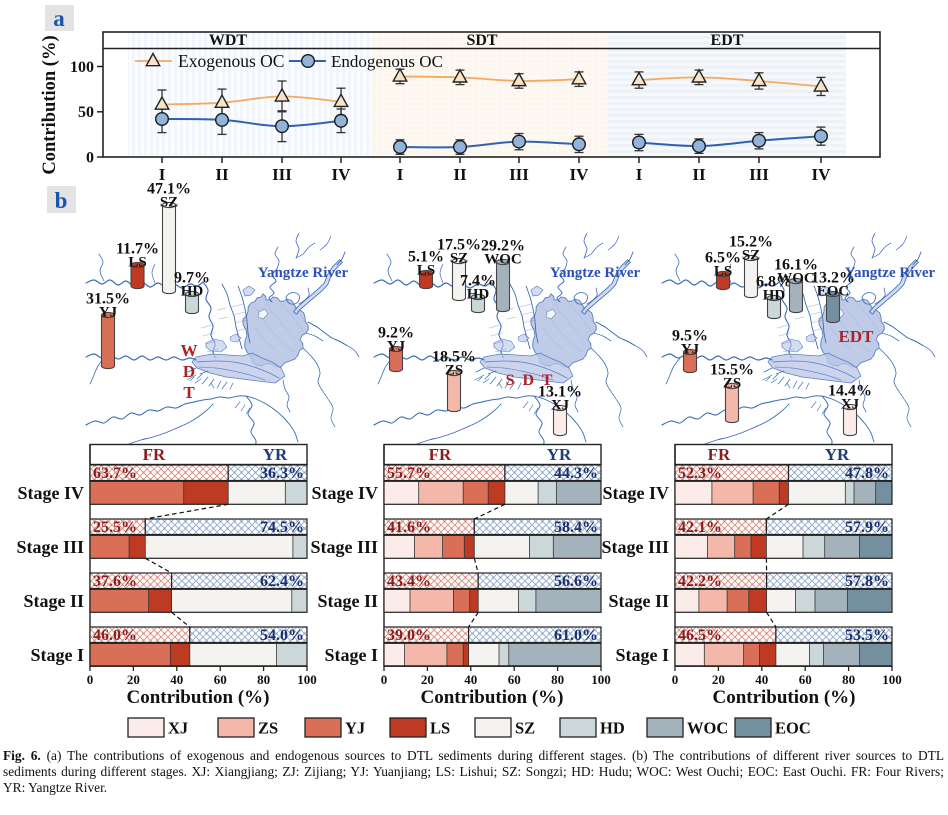 The image size is (948, 815). I want to click on svg-text: SDT, so click(481, 40).